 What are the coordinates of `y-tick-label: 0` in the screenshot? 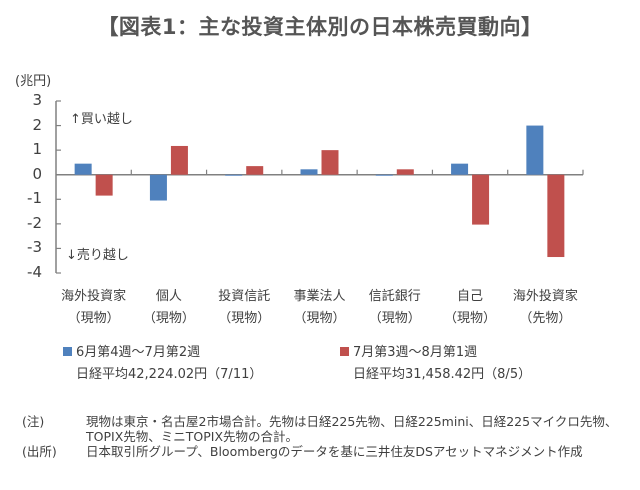 It's located at (37, 173).